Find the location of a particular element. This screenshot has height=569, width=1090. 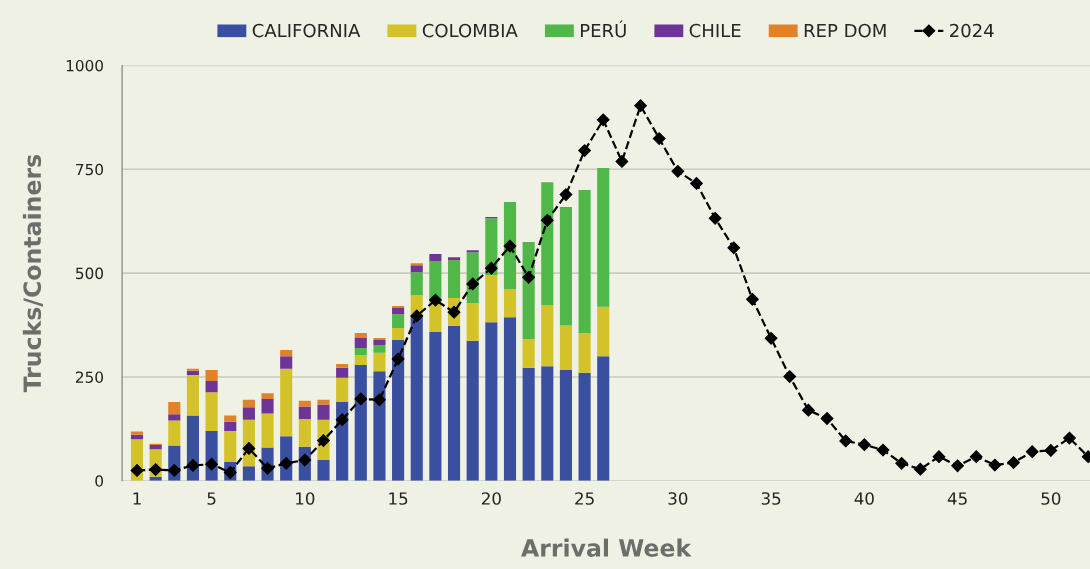

x-tick-label: 25 is located at coordinates (584, 498).